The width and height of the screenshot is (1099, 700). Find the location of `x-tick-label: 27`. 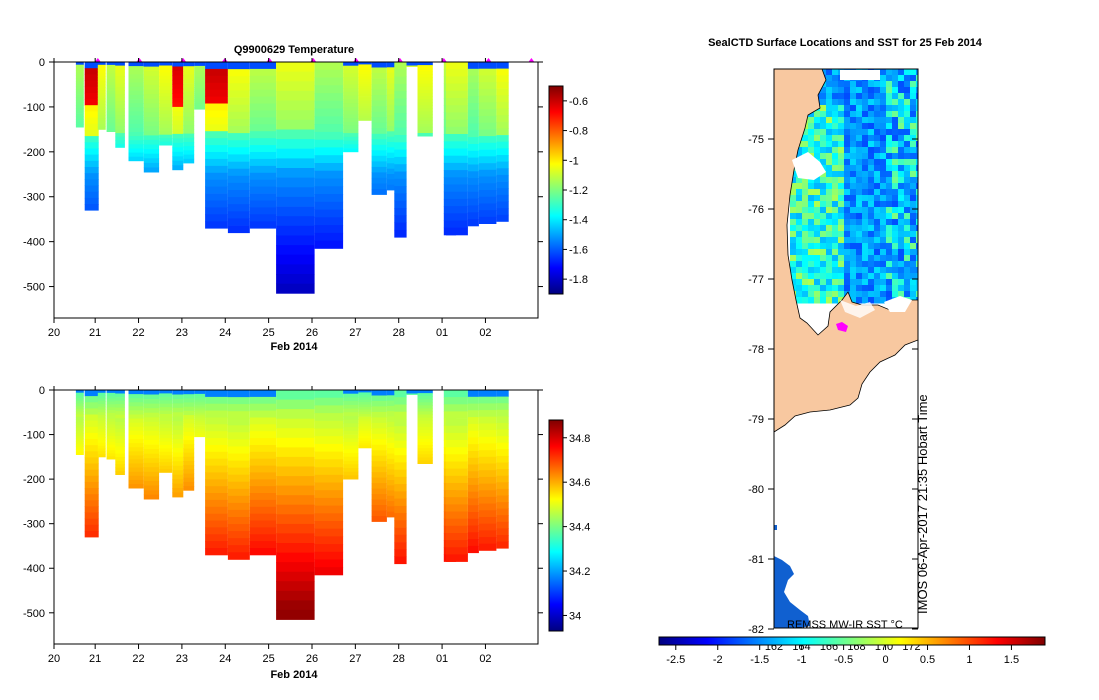

x-tick-label: 27 is located at coordinates (355, 659).